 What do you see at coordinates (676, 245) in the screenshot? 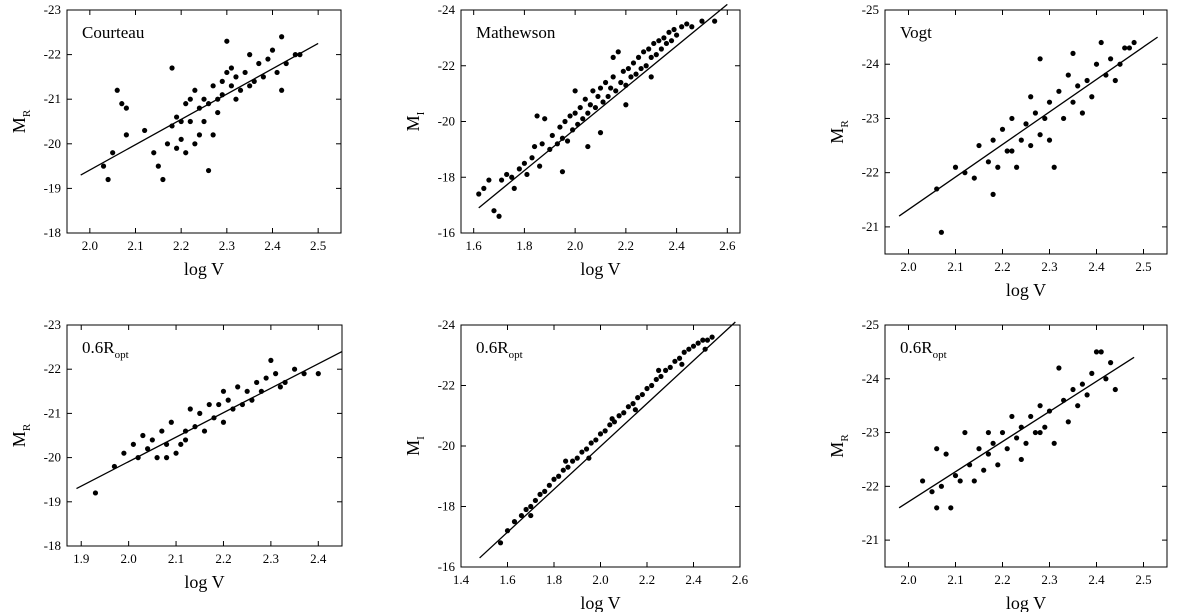
I see `x-tick-label: 2.4` at bounding box center [676, 245].